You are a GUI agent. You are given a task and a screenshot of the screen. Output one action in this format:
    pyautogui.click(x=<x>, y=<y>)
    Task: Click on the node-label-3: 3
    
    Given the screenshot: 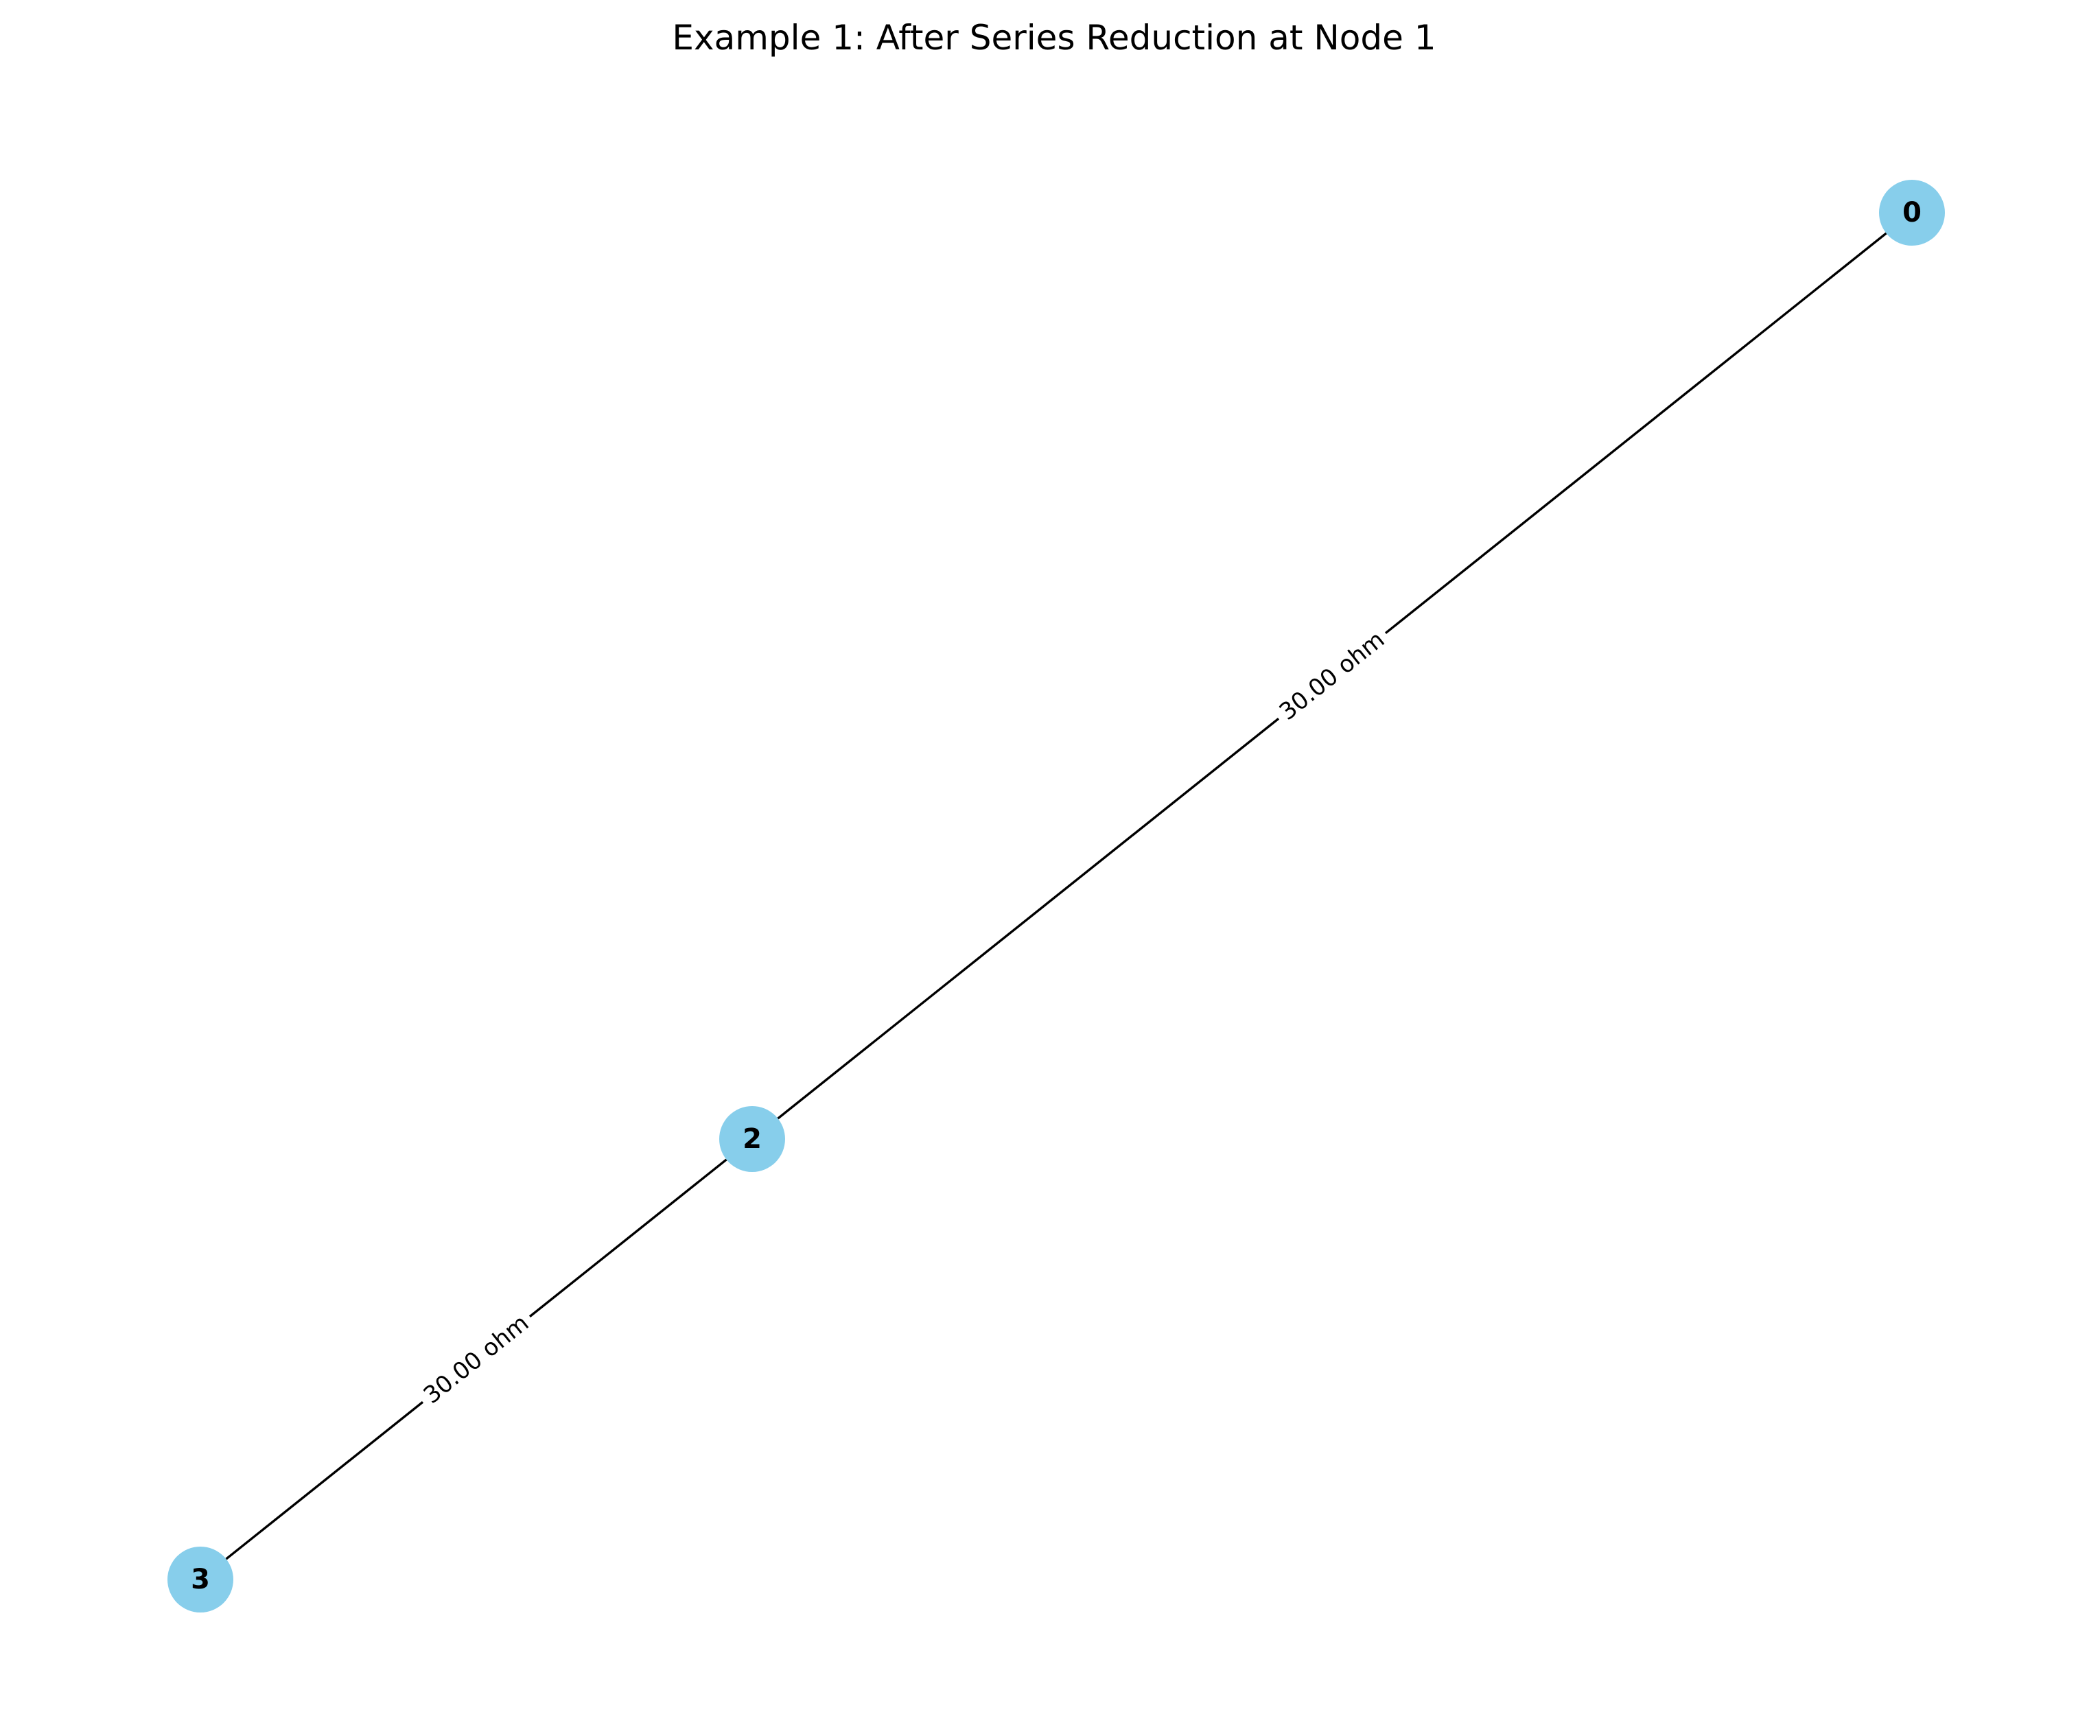 What is the action you would take?
    pyautogui.click(x=200, y=1580)
    